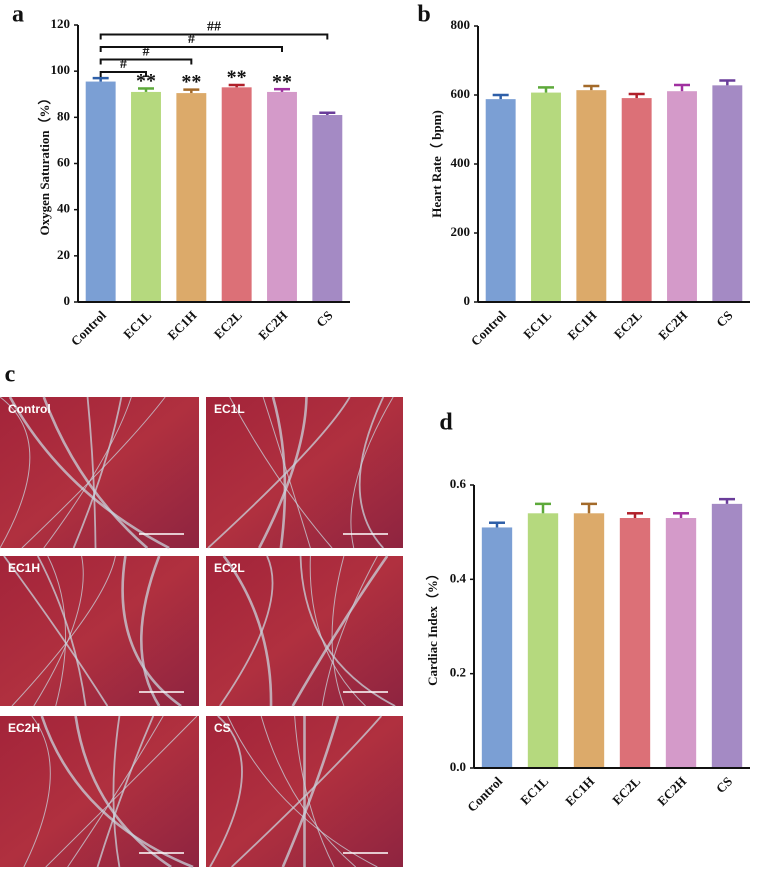  Describe the element at coordinates (63, 254) in the screenshot. I see `y-tick-label: 20` at that location.